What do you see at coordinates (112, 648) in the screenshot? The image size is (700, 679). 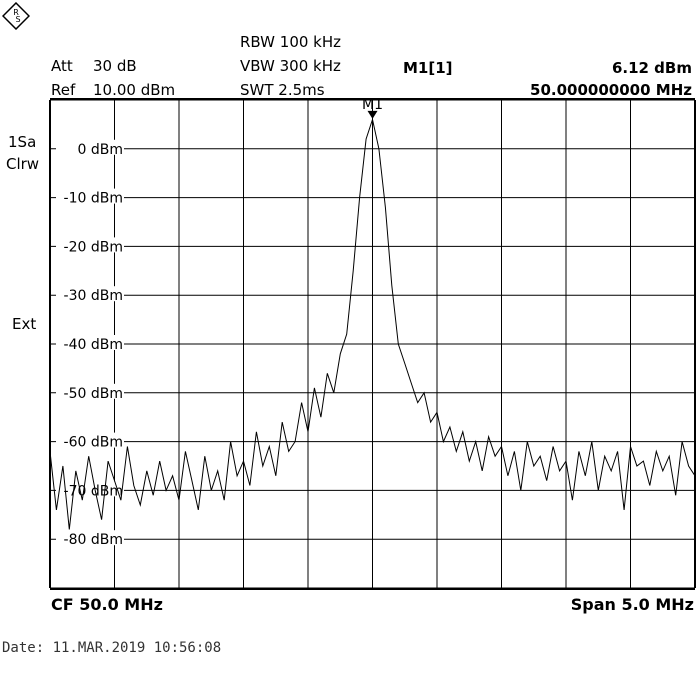 I see `timestamp: Date: 11.MAR.2019 10:56:08` at bounding box center [112, 648].